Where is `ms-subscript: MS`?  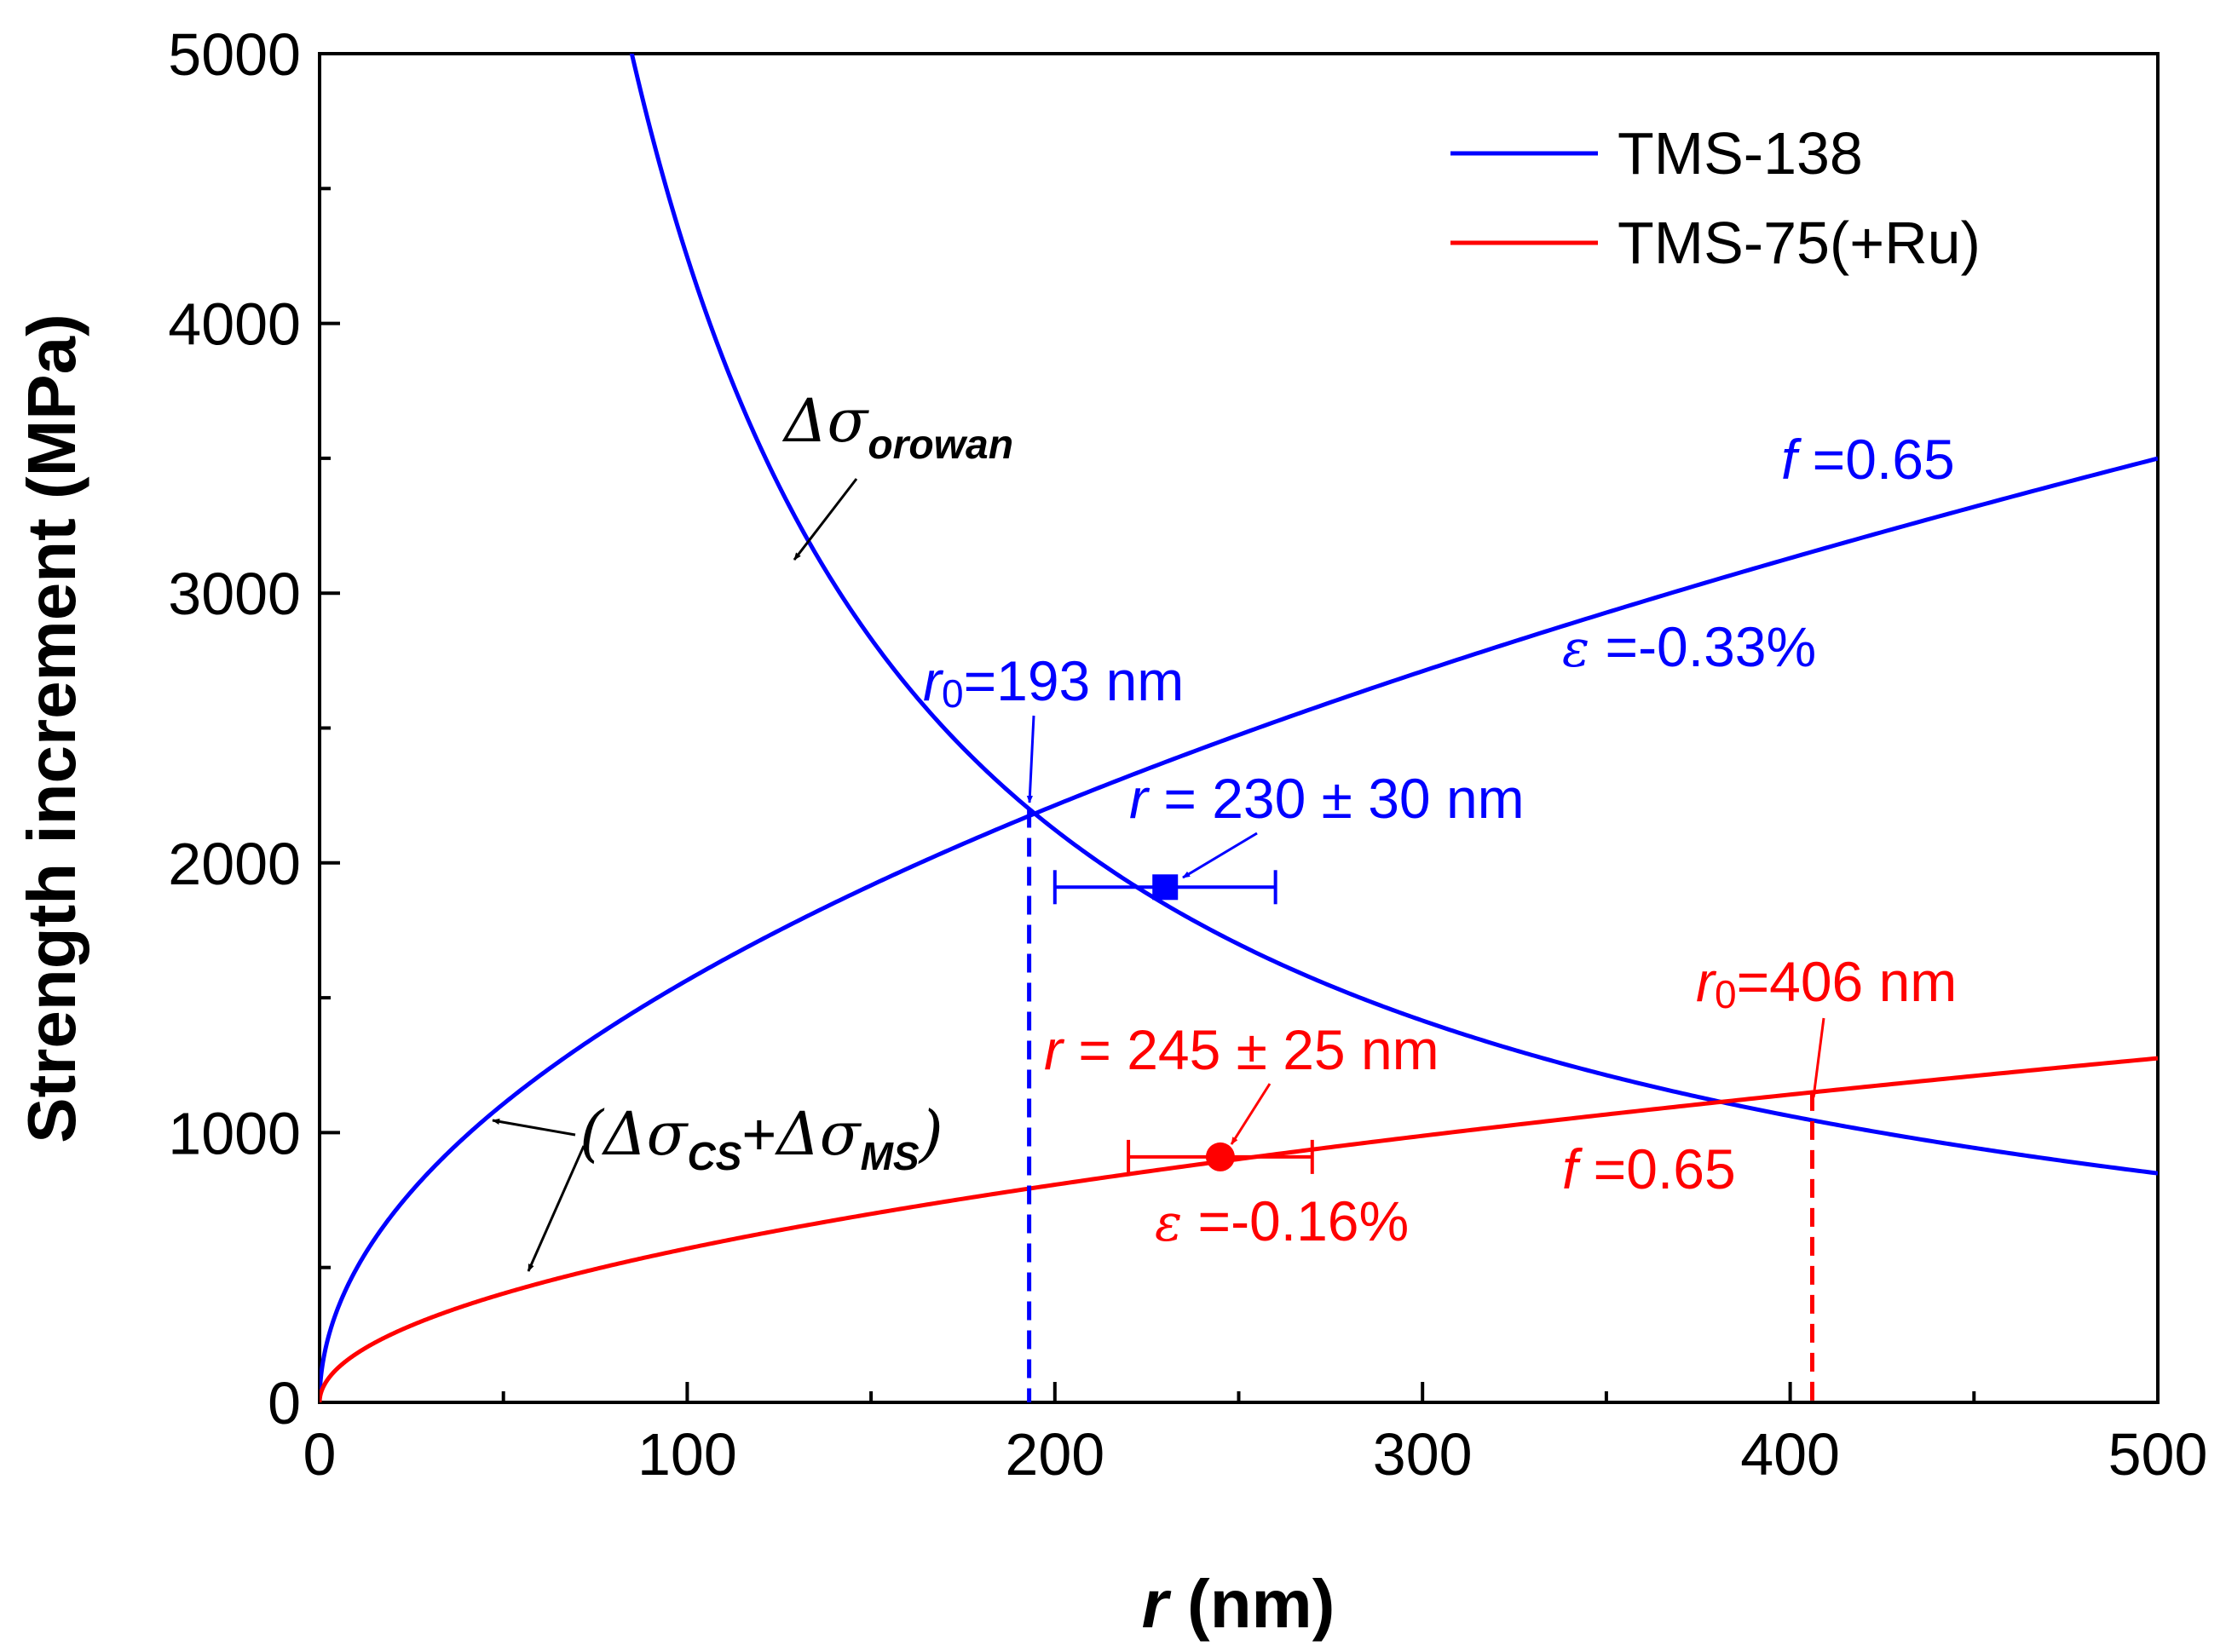
ms-subscript: MS is located at coordinates (890, 1156).